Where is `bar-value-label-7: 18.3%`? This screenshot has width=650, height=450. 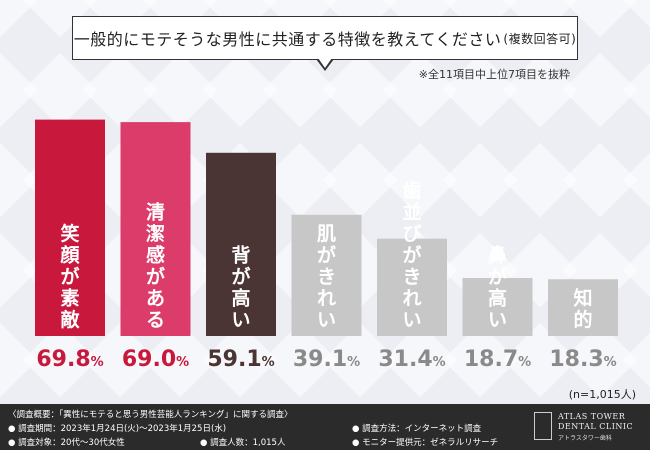
bar-value-label-7: 18.3% is located at coordinates (582, 359).